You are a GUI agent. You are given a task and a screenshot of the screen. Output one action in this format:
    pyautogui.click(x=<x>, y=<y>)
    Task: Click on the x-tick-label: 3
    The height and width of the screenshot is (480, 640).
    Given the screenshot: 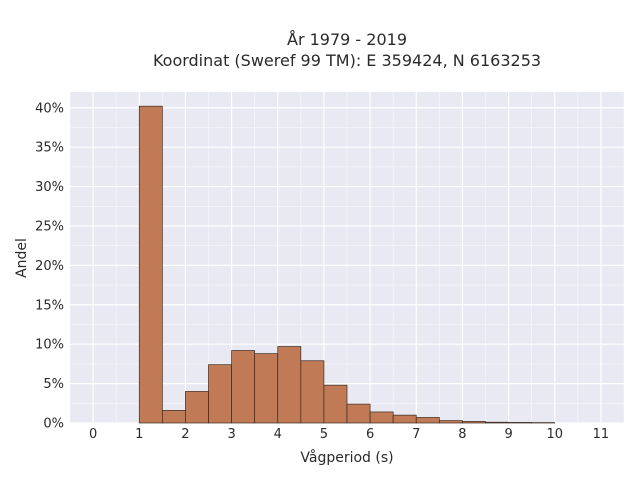 What is the action you would take?
    pyautogui.click(x=231, y=434)
    